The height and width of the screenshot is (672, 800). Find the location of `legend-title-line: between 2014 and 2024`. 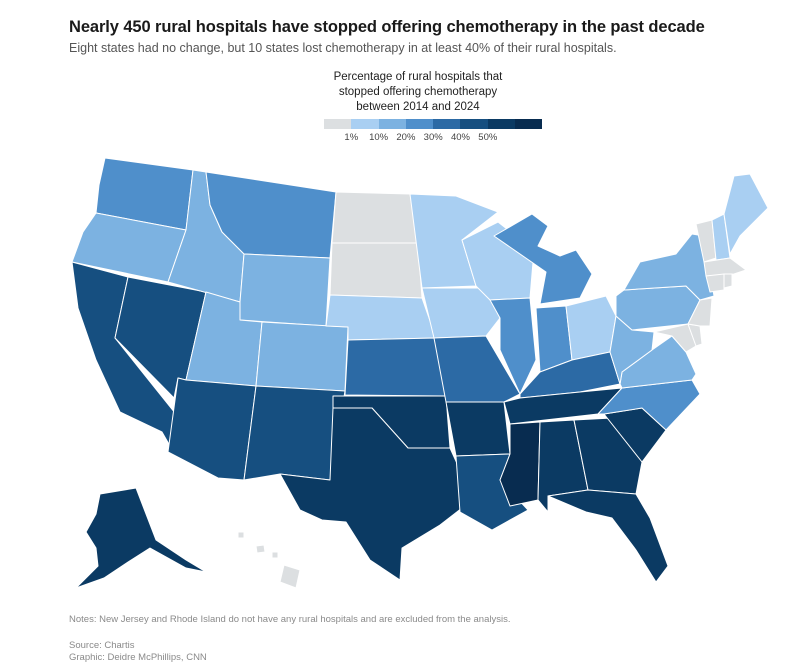

legend-title-line: between 2014 and 2024 is located at coordinates (418, 107).